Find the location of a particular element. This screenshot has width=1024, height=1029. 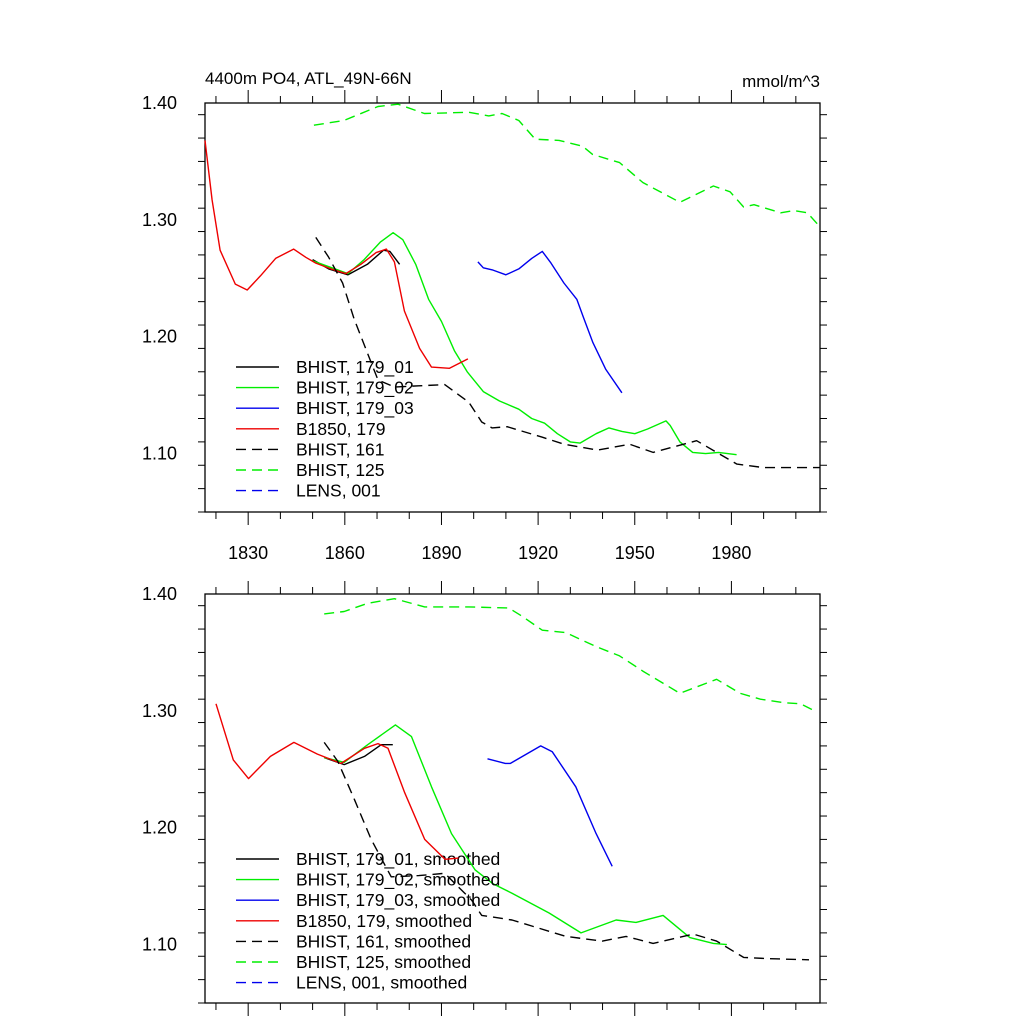

units-label: mmol/m^3 is located at coordinates (781, 81).